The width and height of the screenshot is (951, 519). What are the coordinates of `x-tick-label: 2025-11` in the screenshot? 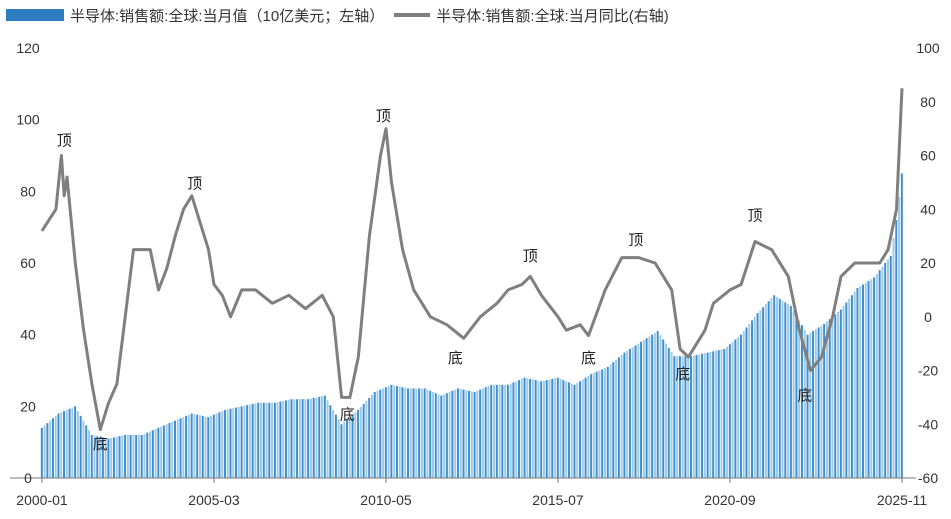 It's located at (902, 500).